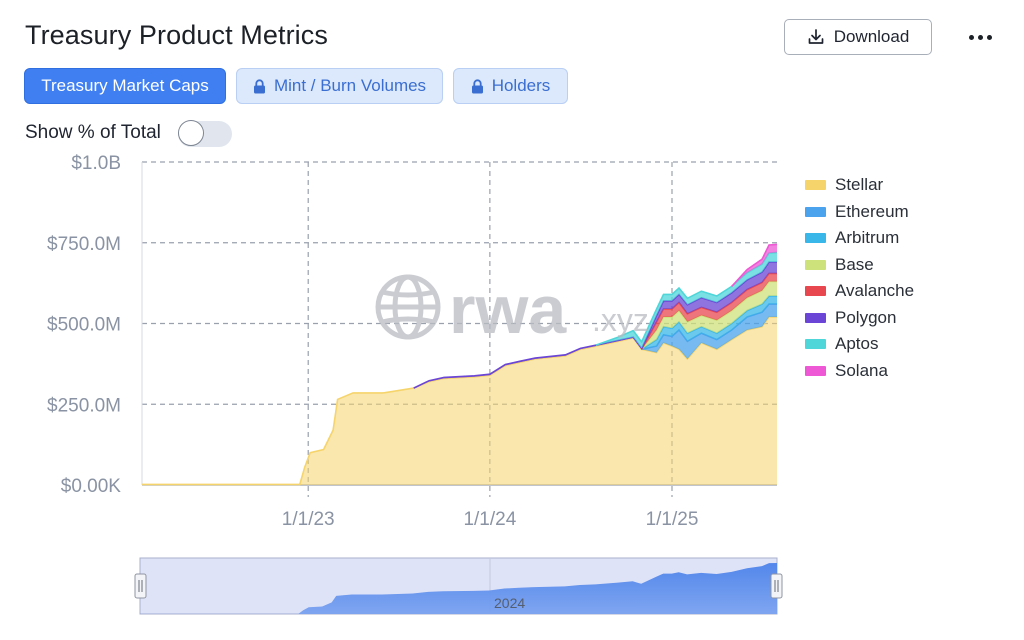 The image size is (1024, 640). I want to click on download-icon, so click(816, 36).